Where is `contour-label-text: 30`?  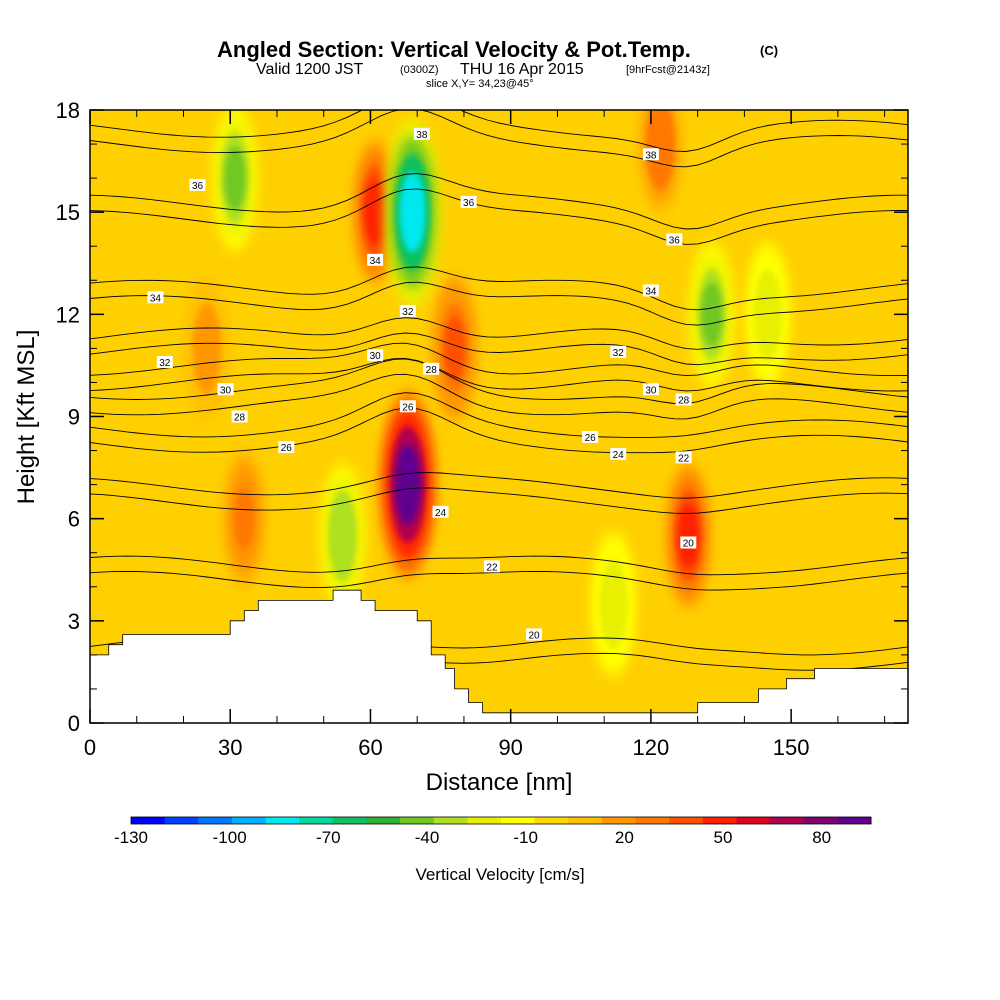
contour-label-text: 30 is located at coordinates (376, 356).